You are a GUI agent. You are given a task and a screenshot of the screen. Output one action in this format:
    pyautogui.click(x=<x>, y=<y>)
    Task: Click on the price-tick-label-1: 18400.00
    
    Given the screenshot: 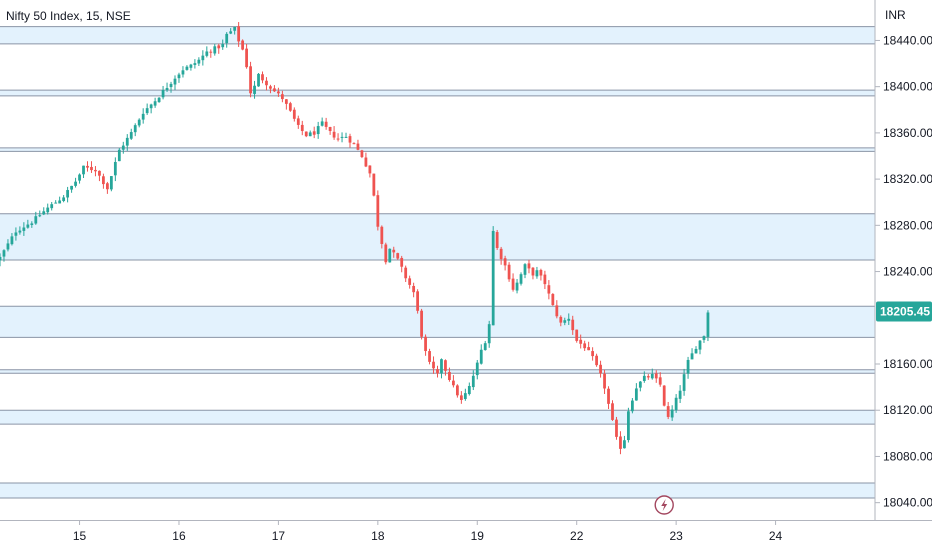 What is the action you would take?
    pyautogui.click(x=907, y=87)
    